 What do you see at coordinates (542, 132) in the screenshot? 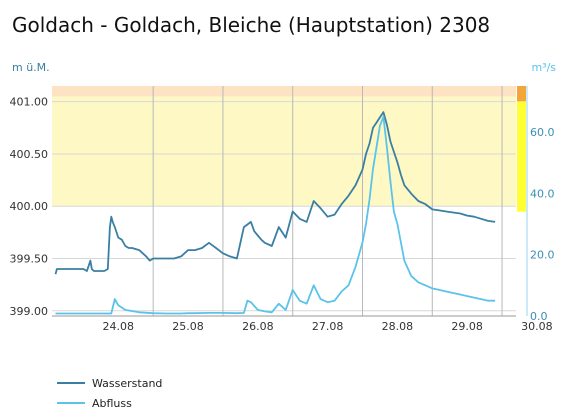
I see `right-tick-label: 60.0` at bounding box center [542, 132].